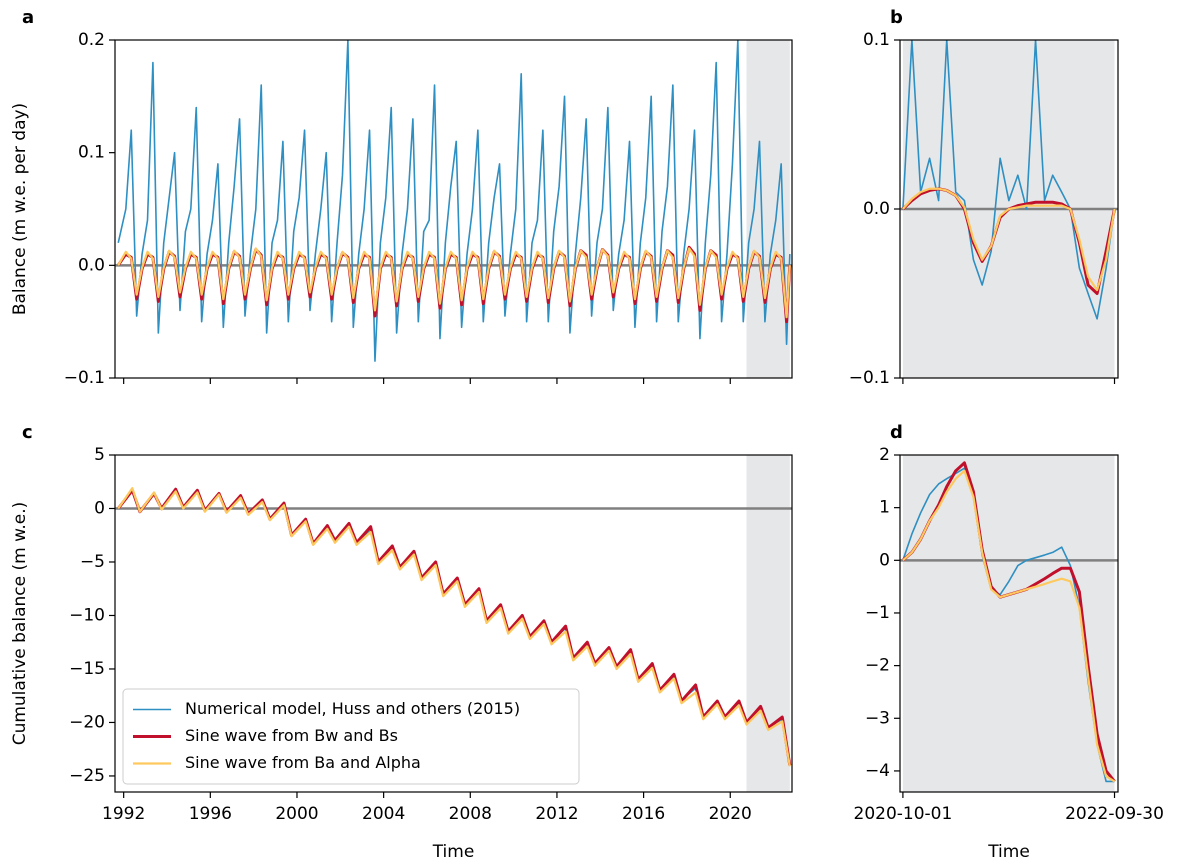 This screenshot has width=1184, height=865. I want to click on x-tick-label: 2020-10-01, so click(903, 814).